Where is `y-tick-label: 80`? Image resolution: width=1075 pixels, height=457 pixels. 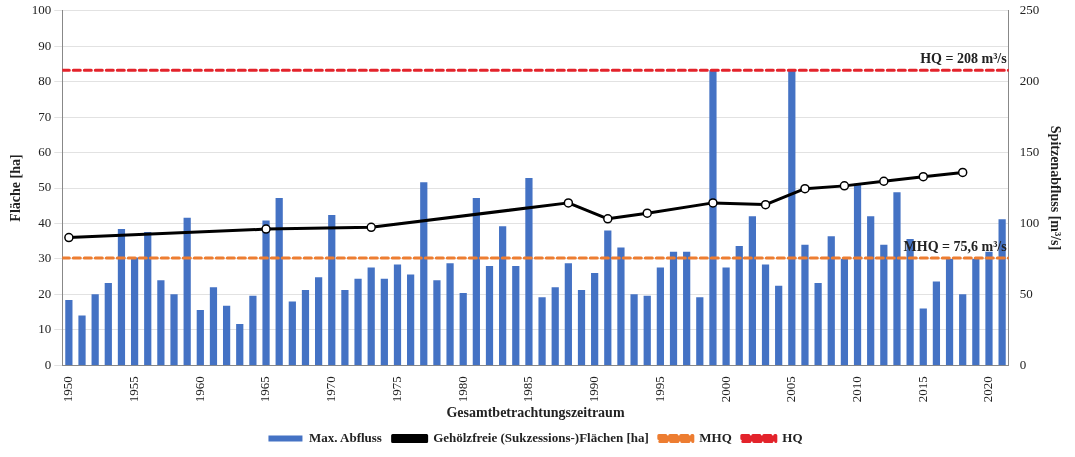
y-tick-label: 80 is located at coordinates (45, 81).